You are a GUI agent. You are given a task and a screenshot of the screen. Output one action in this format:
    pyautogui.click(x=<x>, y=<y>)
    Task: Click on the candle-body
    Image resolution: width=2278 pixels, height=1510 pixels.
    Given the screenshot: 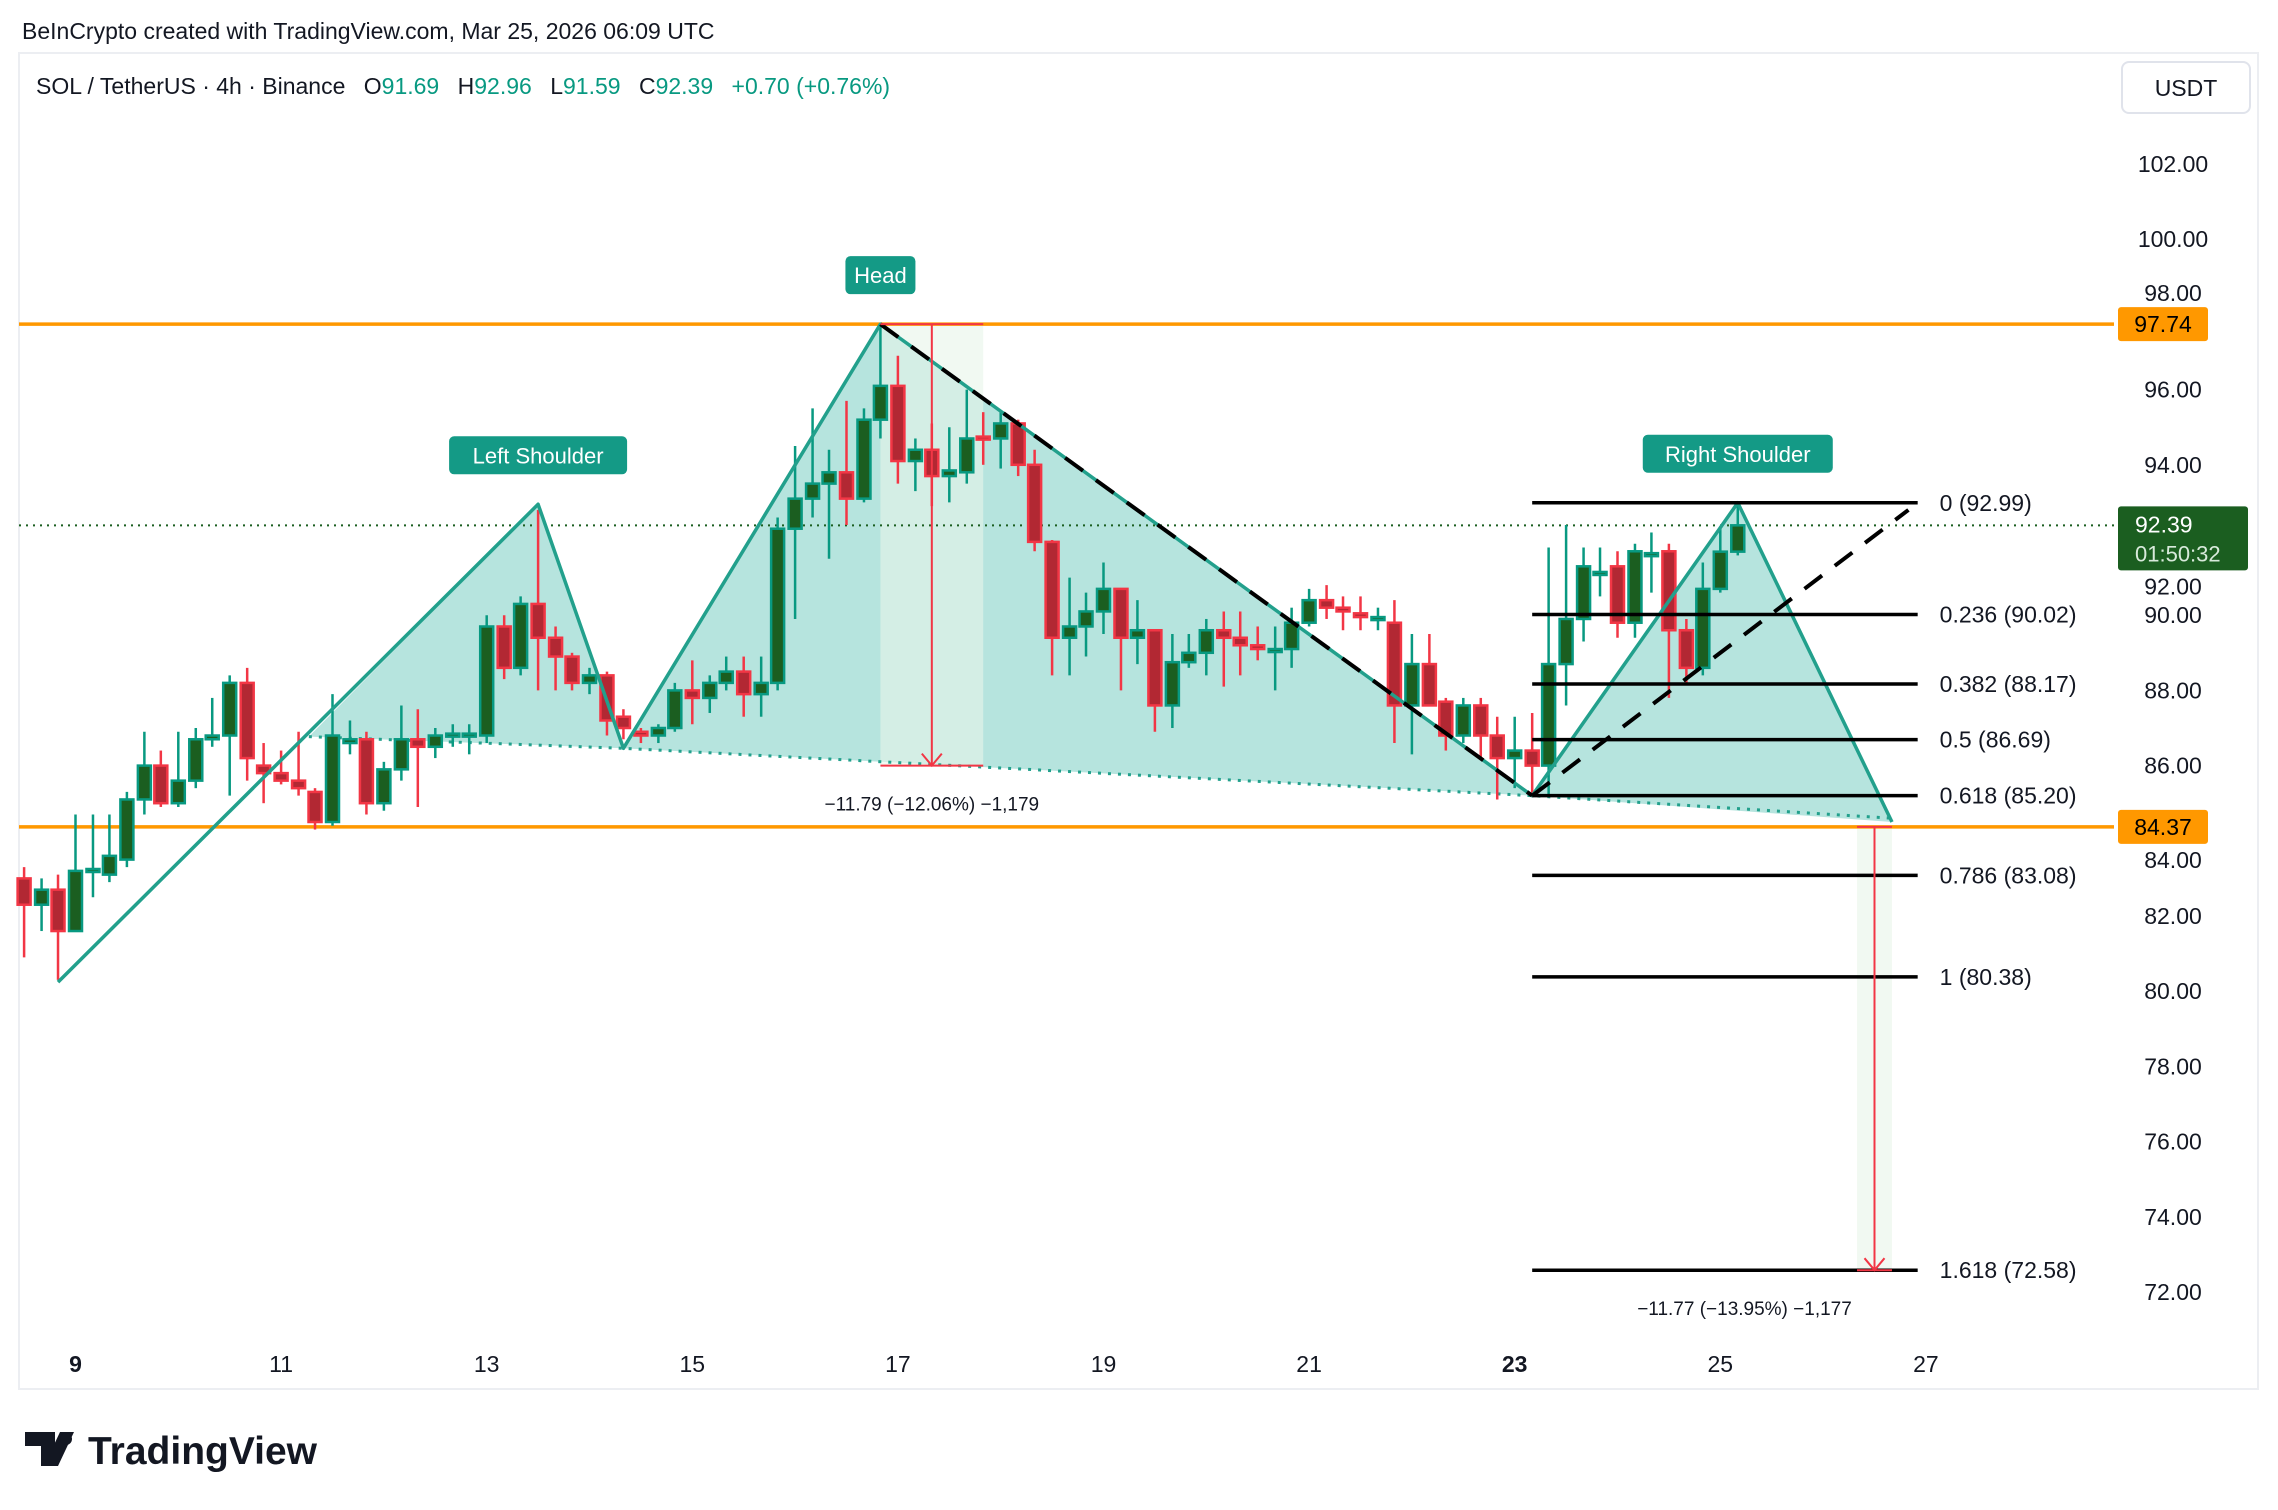 What is the action you would take?
    pyautogui.click(x=1121, y=613)
    